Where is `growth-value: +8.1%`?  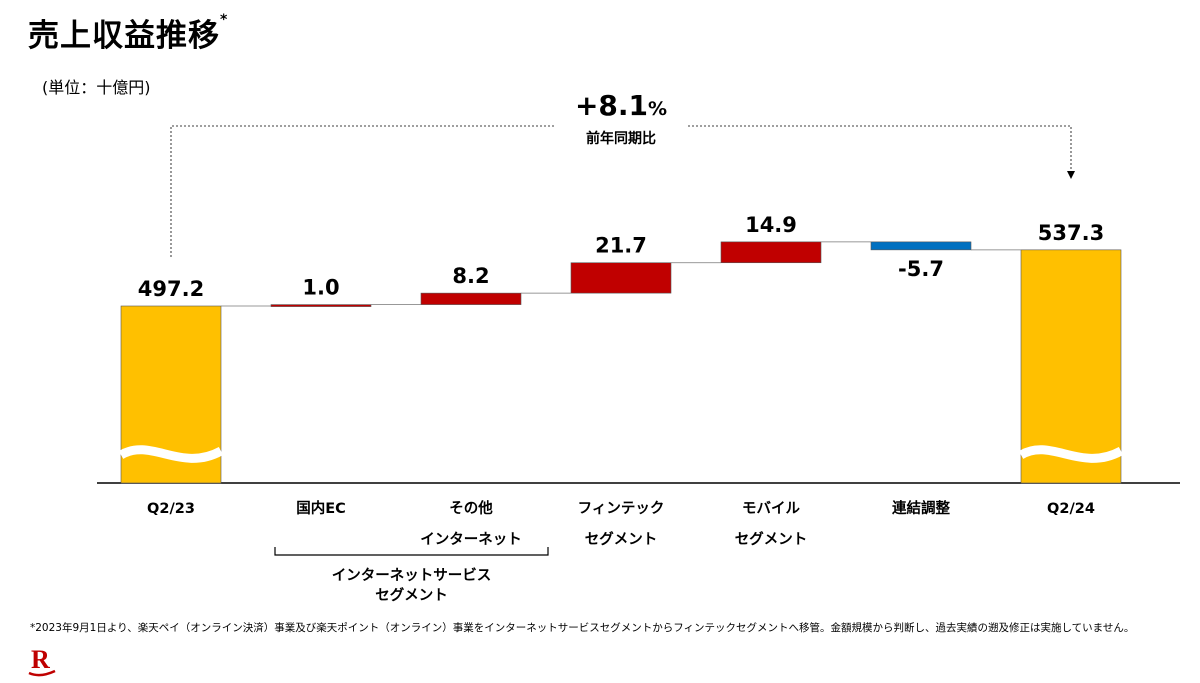
growth-value: +8.1% is located at coordinates (621, 105).